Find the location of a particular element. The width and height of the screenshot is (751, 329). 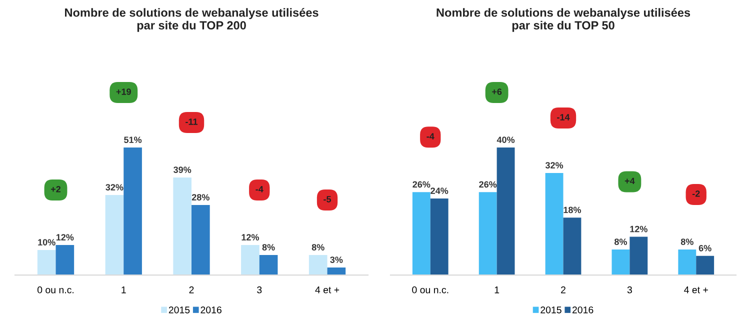

data-label: 24% is located at coordinates (439, 191).